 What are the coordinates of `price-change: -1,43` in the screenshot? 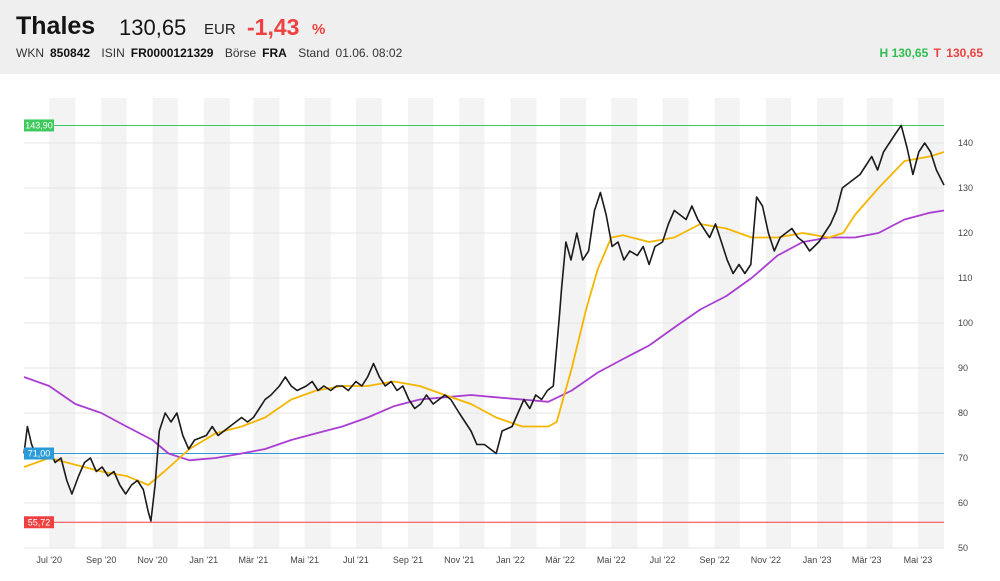 It's located at (273, 27).